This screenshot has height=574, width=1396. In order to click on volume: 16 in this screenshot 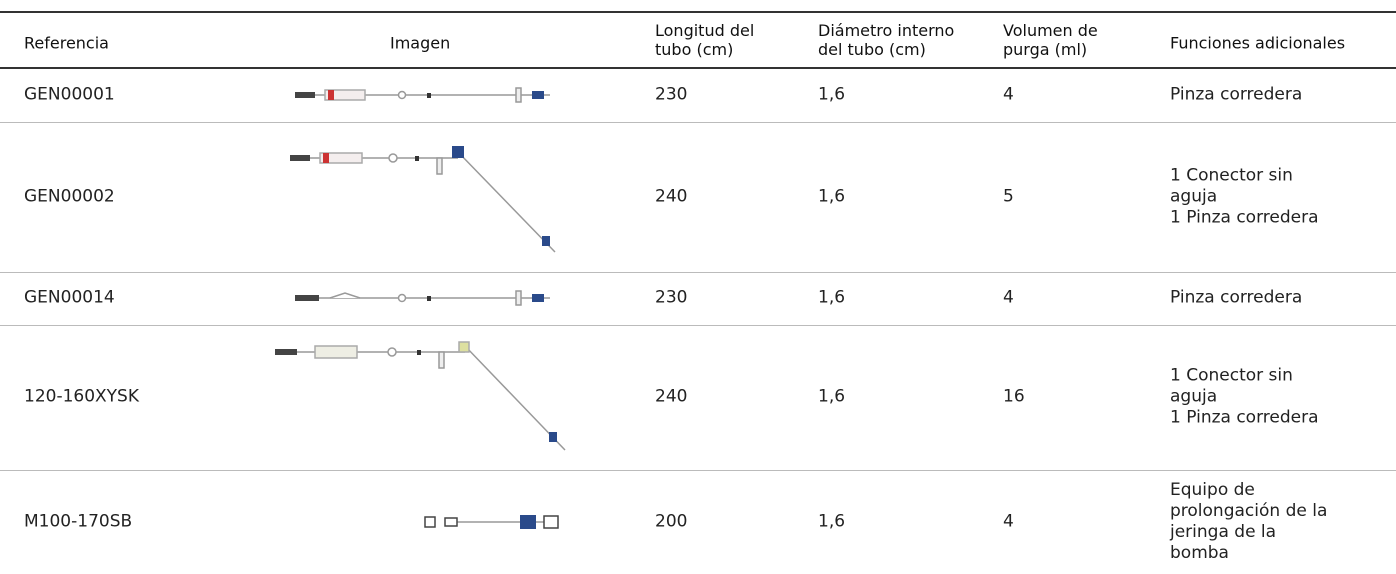, I will do `click(1014, 396)`.